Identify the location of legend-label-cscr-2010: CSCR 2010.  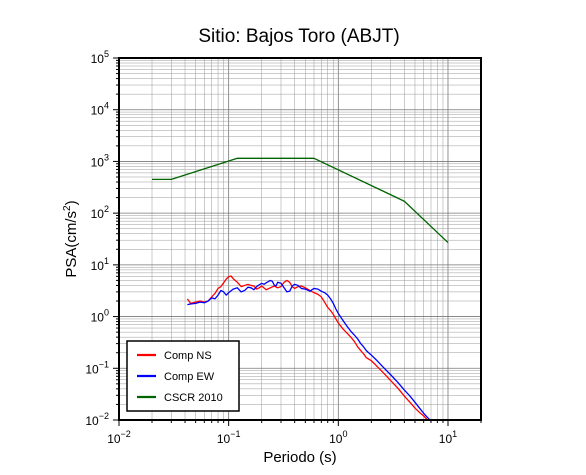
(193, 398).